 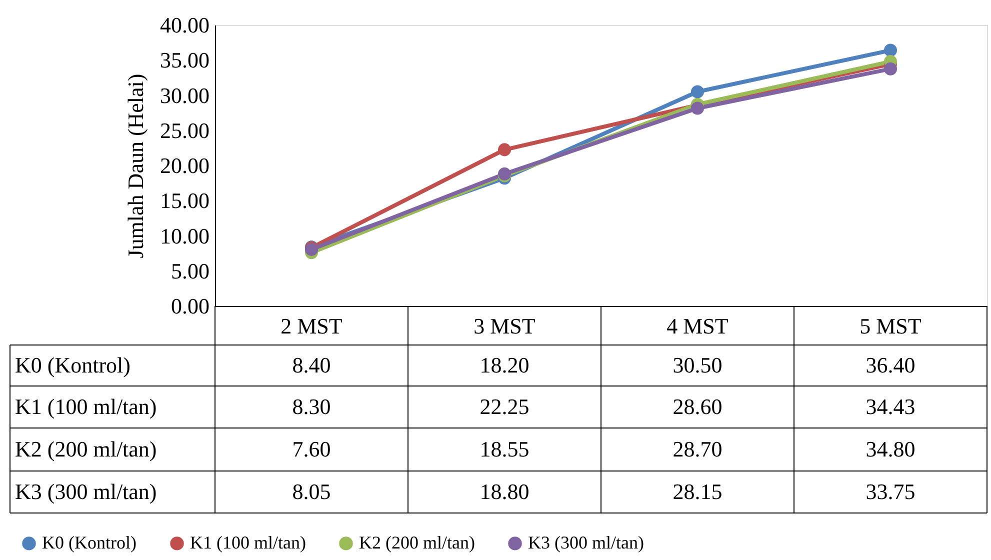 I want to click on data-label: 8.40, so click(x=311, y=365).